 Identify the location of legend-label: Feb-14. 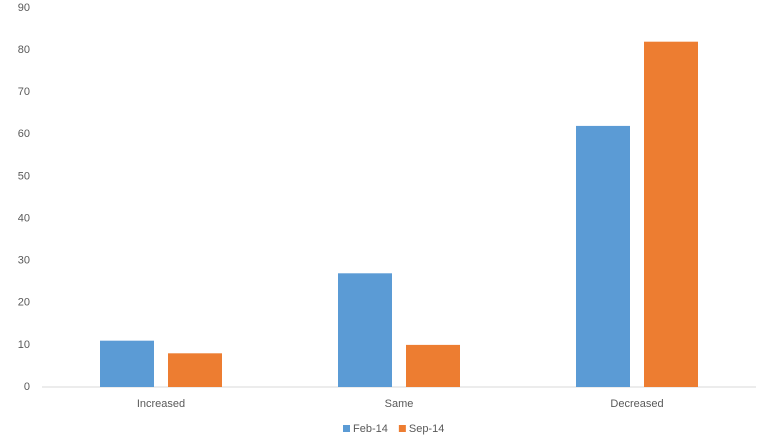
(370, 429).